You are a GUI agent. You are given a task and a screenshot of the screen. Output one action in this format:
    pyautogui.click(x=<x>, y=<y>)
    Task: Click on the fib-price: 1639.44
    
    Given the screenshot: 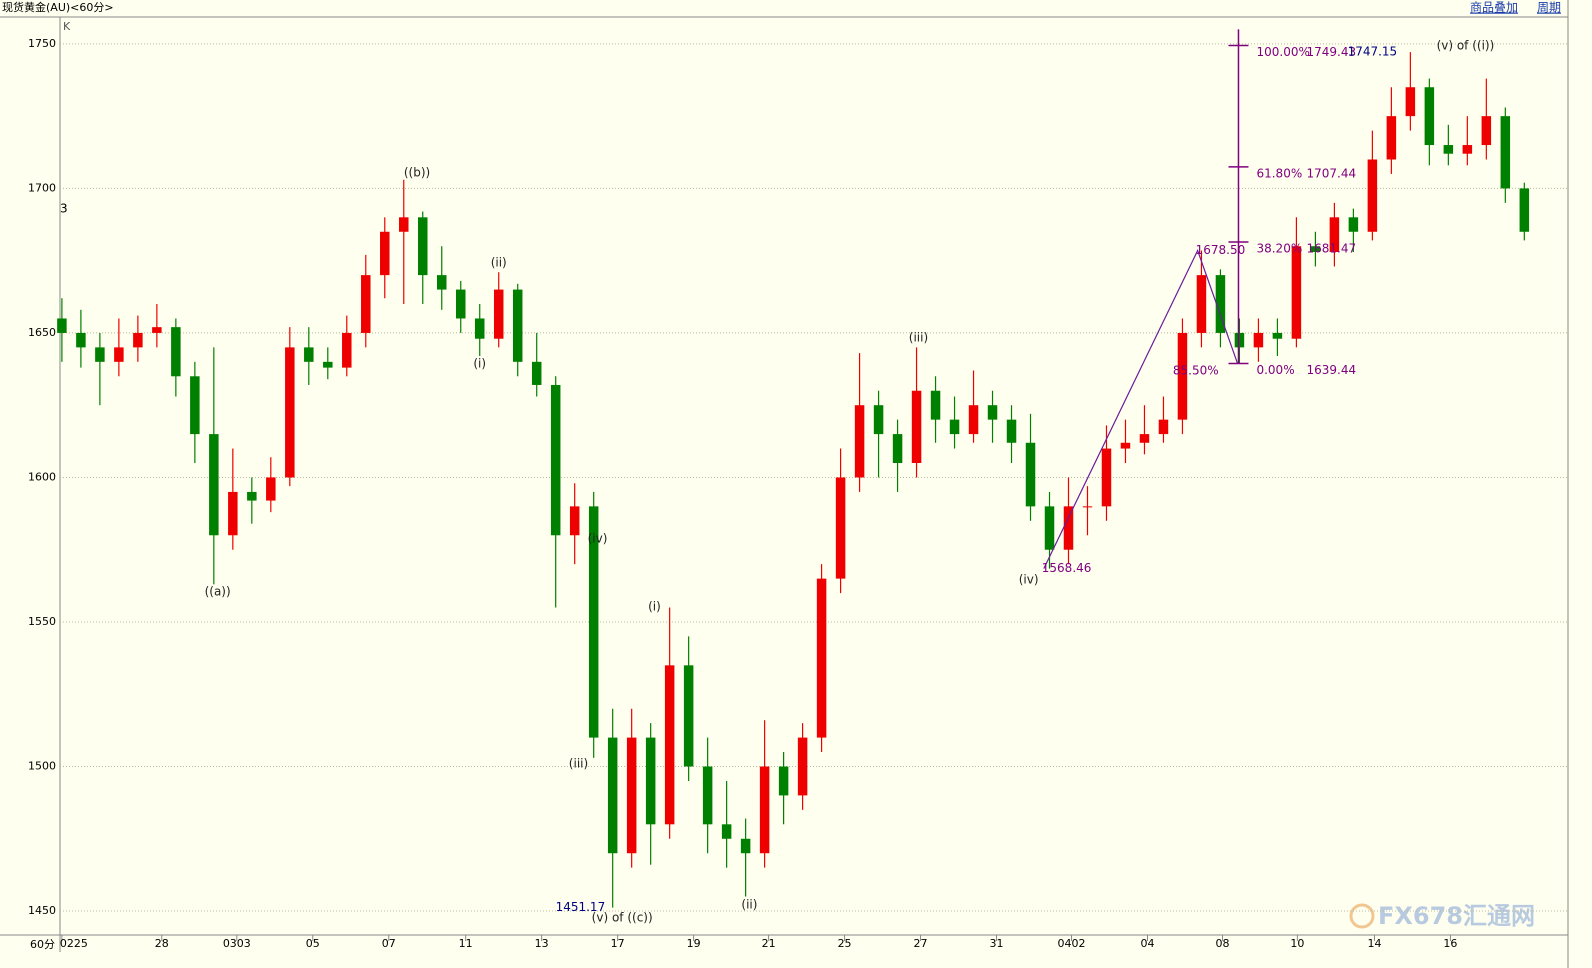 What is the action you would take?
    pyautogui.click(x=1331, y=370)
    